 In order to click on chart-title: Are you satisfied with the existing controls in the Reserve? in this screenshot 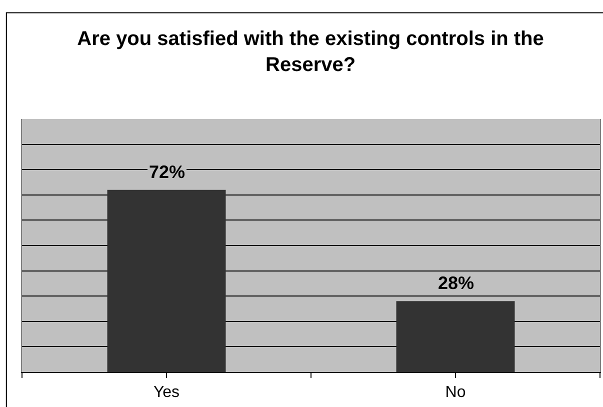, I will do `click(310, 52)`.